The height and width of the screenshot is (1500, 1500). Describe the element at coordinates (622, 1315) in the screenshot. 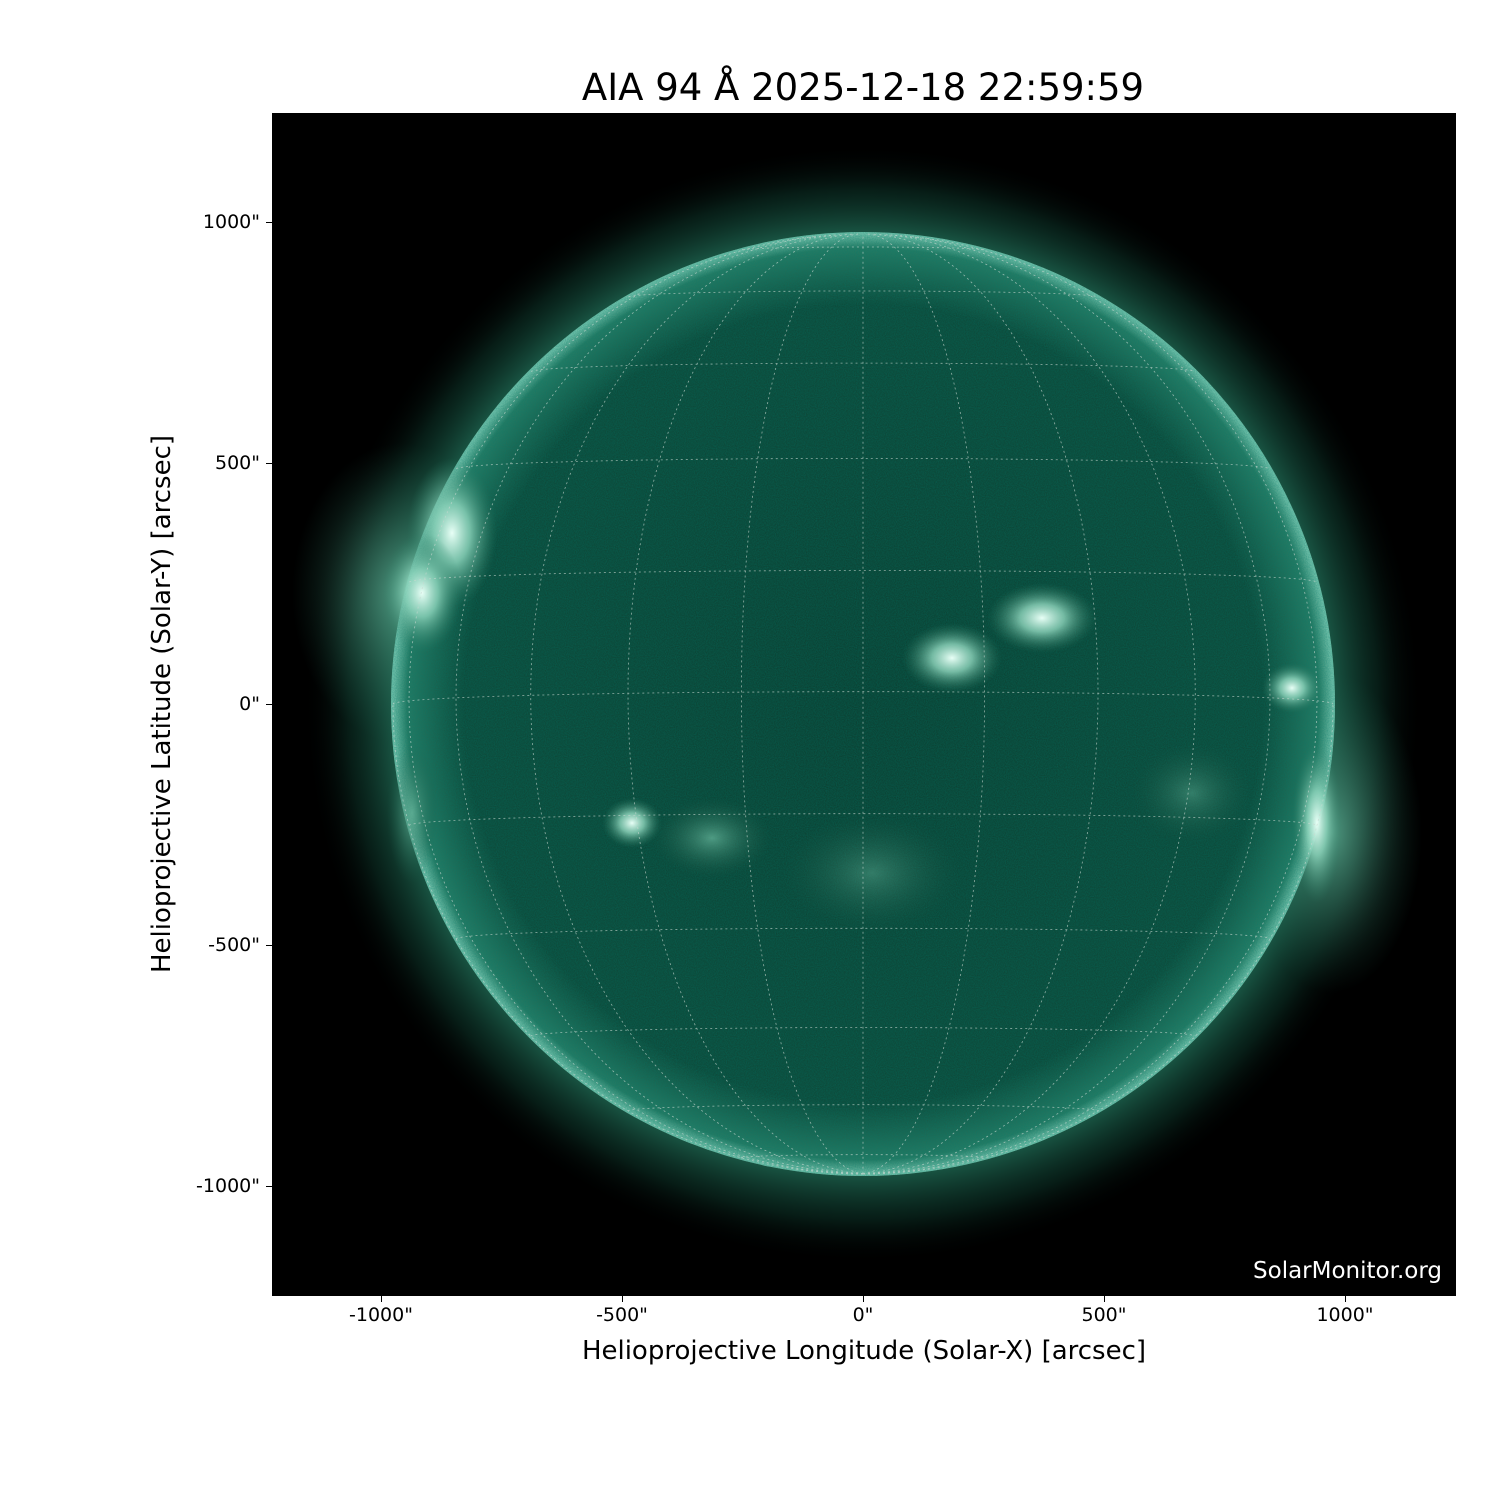

I see `x-tick-label: -500"` at that location.